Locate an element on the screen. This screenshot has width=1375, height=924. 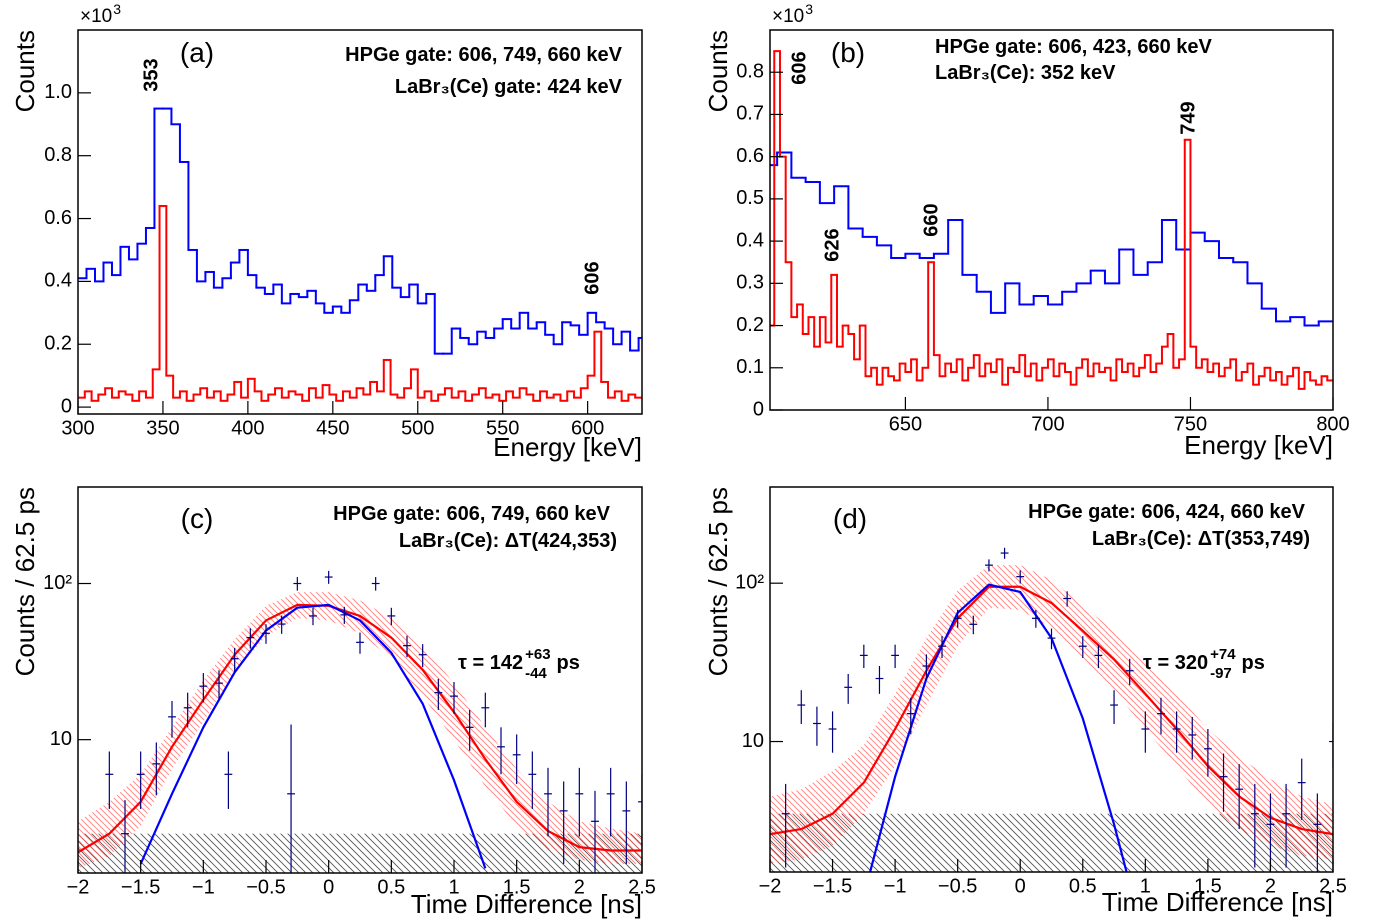
lifetime-upper: +74 is located at coordinates (1223, 654).